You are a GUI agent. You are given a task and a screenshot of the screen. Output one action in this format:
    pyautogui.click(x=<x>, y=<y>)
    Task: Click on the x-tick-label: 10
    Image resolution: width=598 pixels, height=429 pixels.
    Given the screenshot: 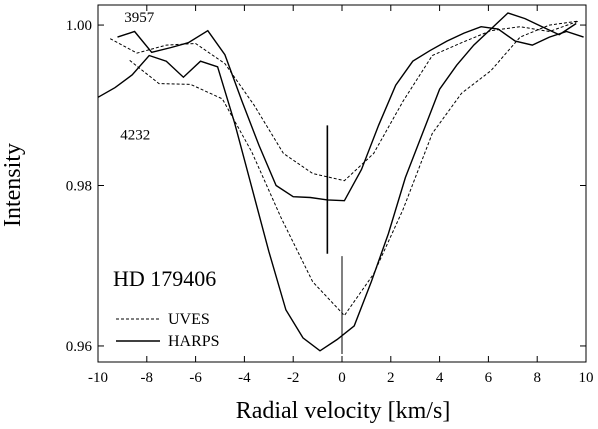 What is the action you would take?
    pyautogui.click(x=586, y=378)
    